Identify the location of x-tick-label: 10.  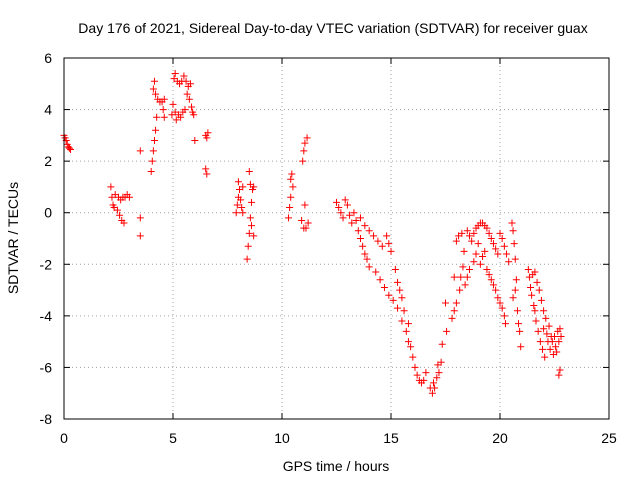
(282, 438).